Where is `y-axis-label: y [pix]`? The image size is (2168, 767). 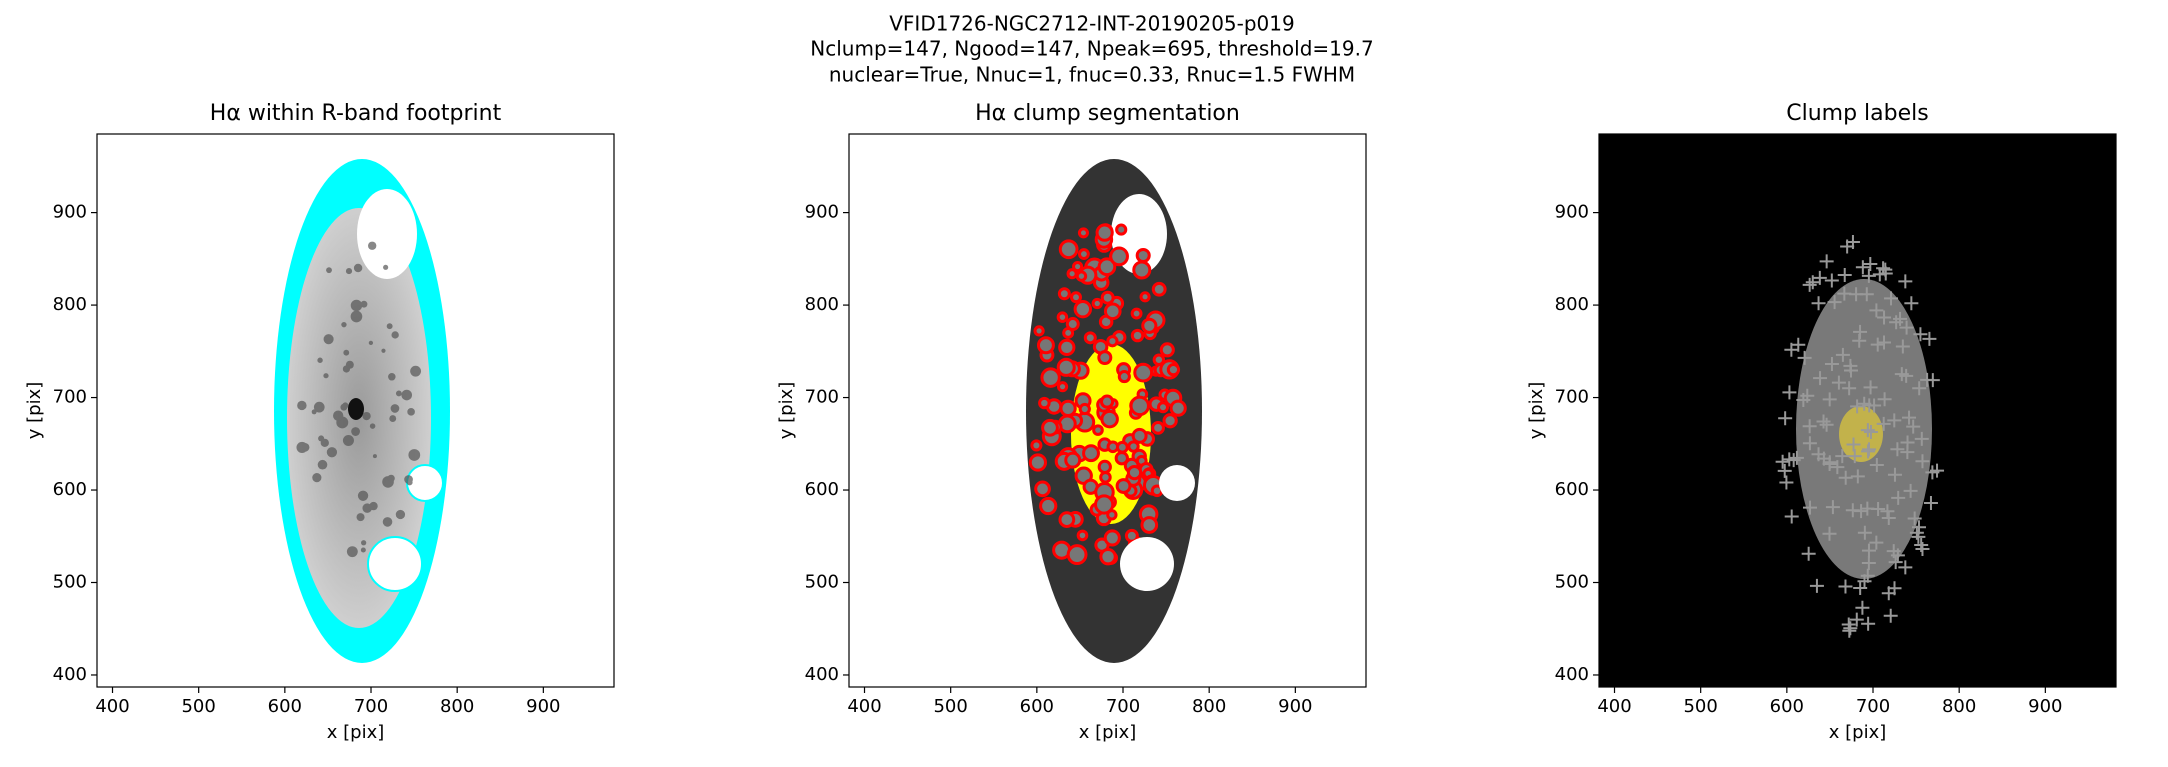 y-axis-label: y [pix] is located at coordinates (786, 411).